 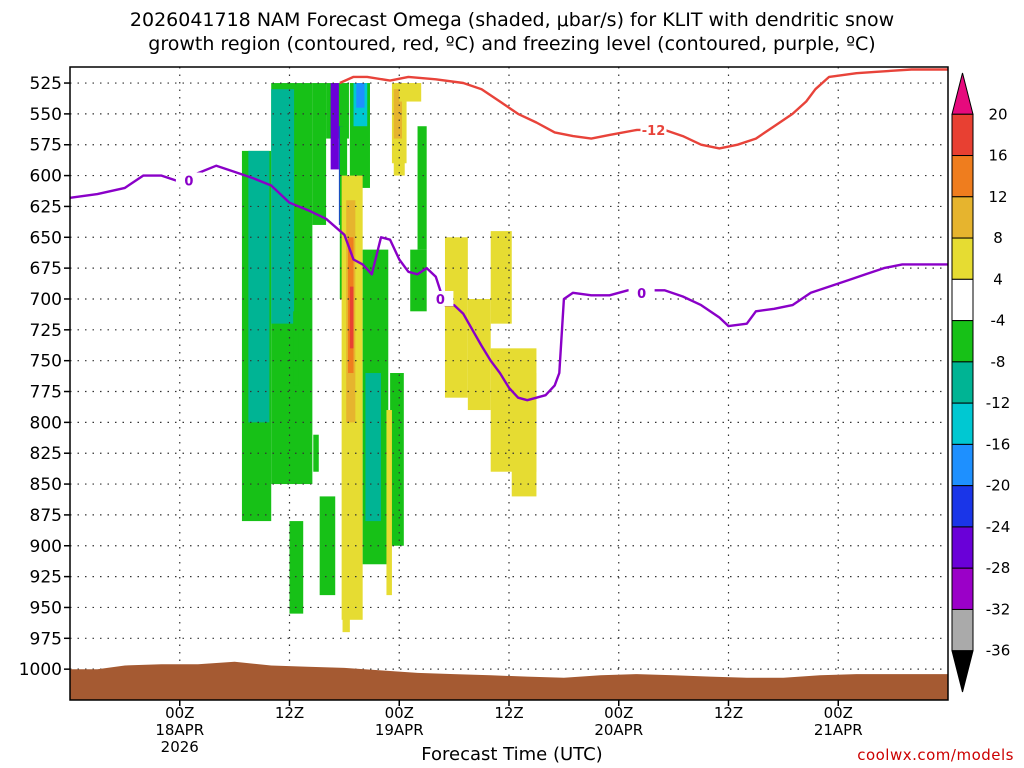 What do you see at coordinates (998, 486) in the screenshot?
I see `colorbar-label--20: -20` at bounding box center [998, 486].